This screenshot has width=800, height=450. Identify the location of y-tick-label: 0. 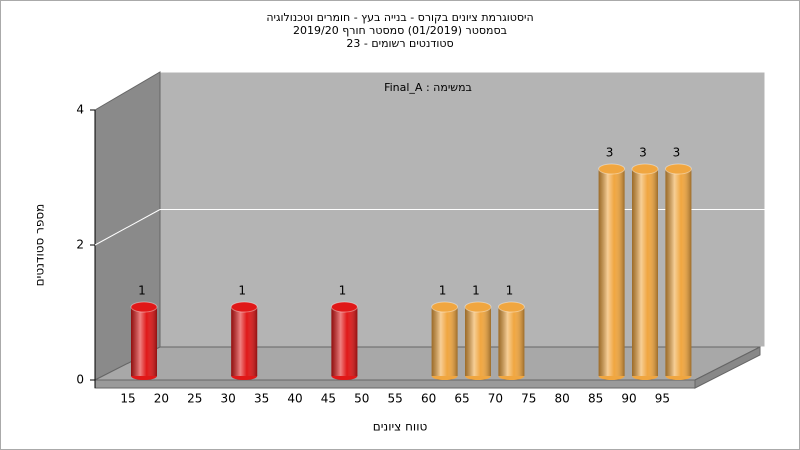
(80, 380).